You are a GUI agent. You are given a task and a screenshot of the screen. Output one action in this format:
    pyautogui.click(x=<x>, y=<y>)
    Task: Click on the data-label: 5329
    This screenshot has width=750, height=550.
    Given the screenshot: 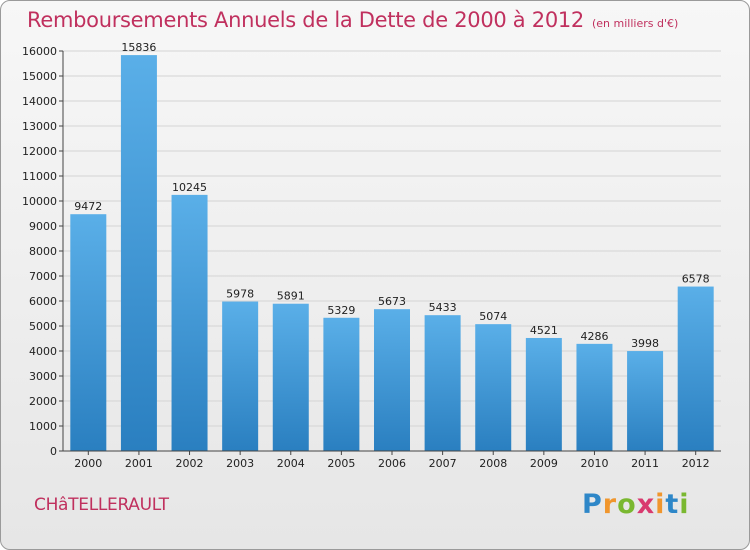 What is the action you would take?
    pyautogui.click(x=341, y=310)
    